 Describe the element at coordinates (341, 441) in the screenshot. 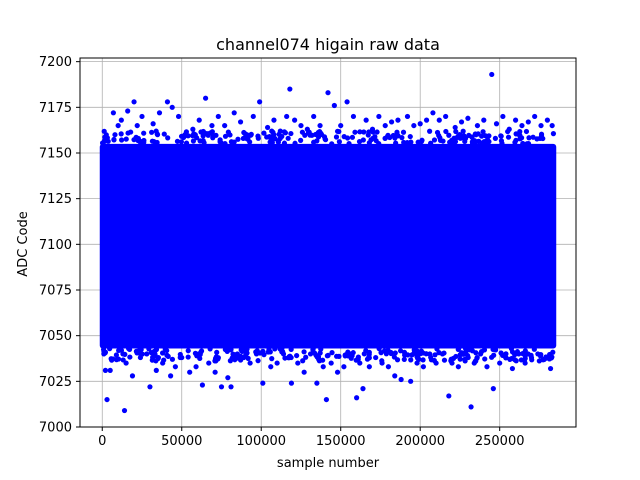

I see `x-tick-label: 150000` at that location.